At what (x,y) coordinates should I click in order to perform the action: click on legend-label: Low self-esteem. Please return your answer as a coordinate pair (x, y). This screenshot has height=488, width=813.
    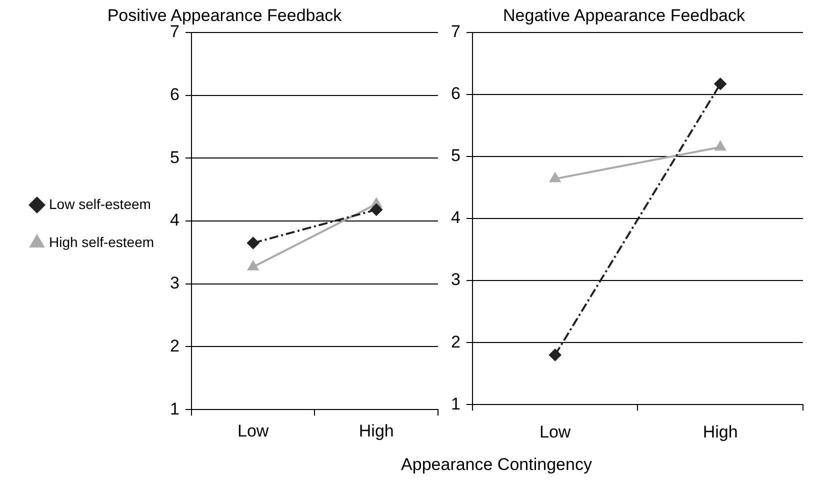
    Looking at the image, I should click on (100, 204).